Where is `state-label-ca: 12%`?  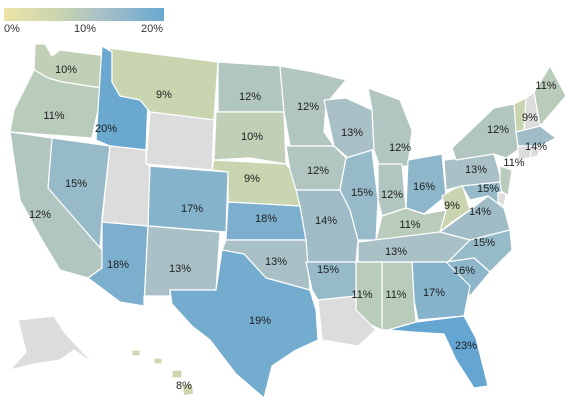 state-label-ca: 12% is located at coordinates (40, 215).